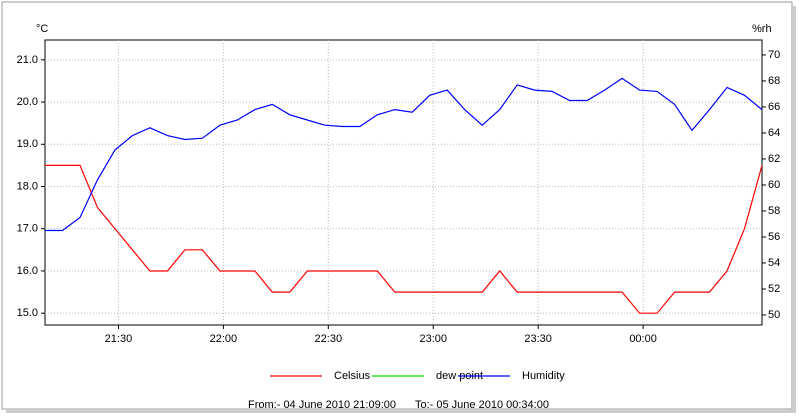  Describe the element at coordinates (27, 313) in the screenshot. I see `y-tick-label: 15.0` at that location.